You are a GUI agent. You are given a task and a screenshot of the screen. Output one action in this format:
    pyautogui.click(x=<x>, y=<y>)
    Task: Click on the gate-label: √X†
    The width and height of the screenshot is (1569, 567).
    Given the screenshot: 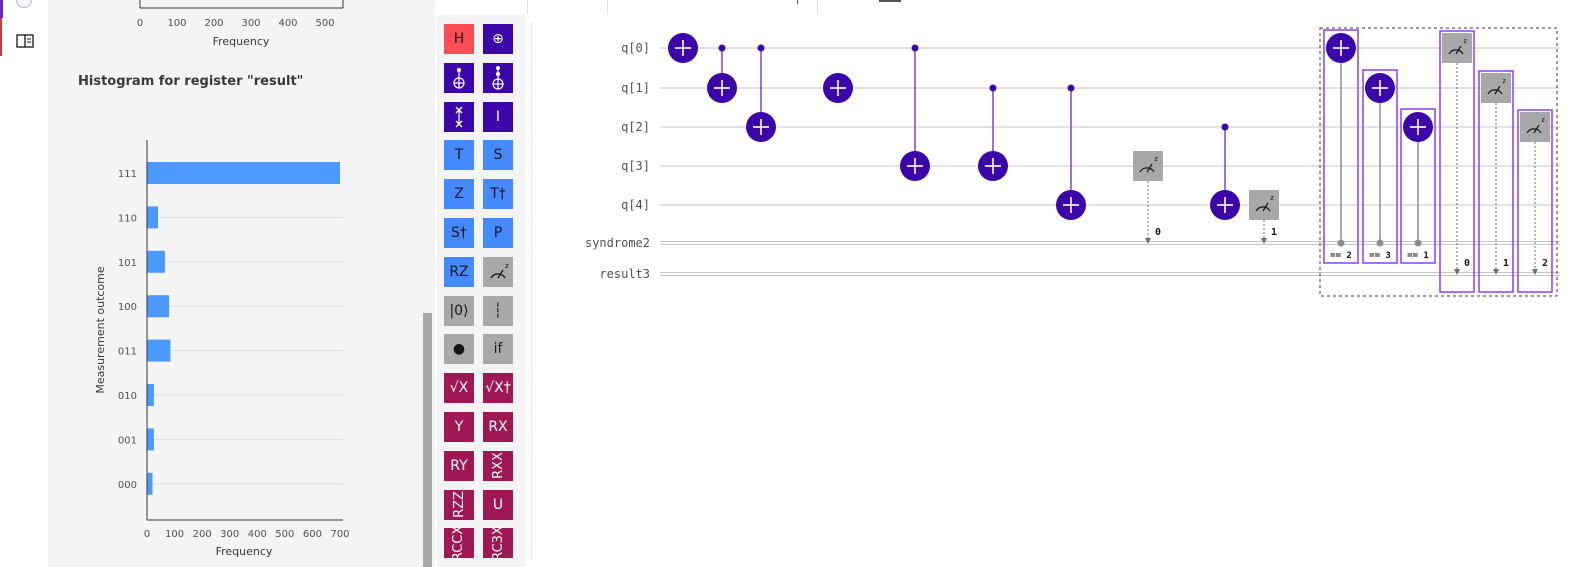 What is the action you would take?
    pyautogui.click(x=498, y=388)
    